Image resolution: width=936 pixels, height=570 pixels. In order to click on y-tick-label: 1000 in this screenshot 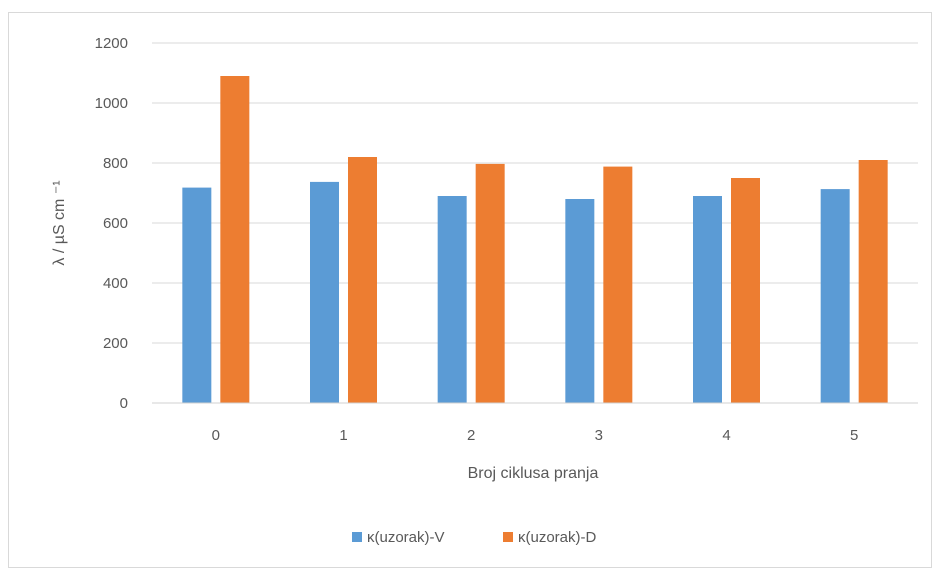, I will do `click(111, 103)`.